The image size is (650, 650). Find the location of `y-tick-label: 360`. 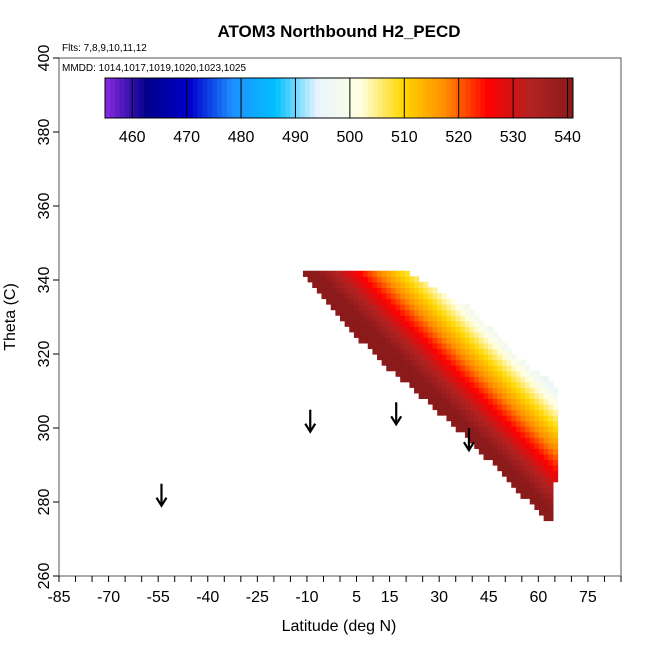

y-tick-label: 360 is located at coordinates (44, 206).